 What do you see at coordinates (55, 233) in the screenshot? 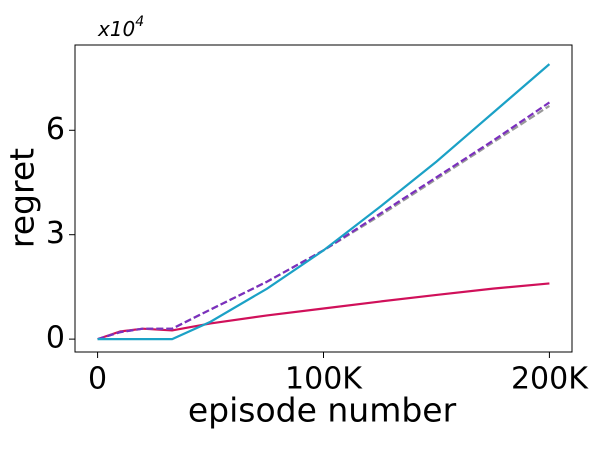
I see `y-tick-label: 3` at bounding box center [55, 233].